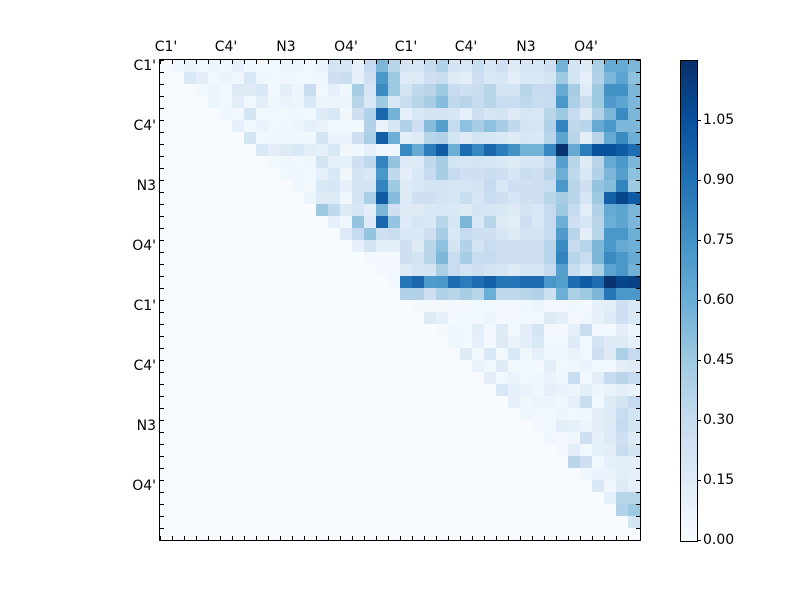 The height and width of the screenshot is (600, 800). I want to click on x-tick-label: O4', so click(586, 47).